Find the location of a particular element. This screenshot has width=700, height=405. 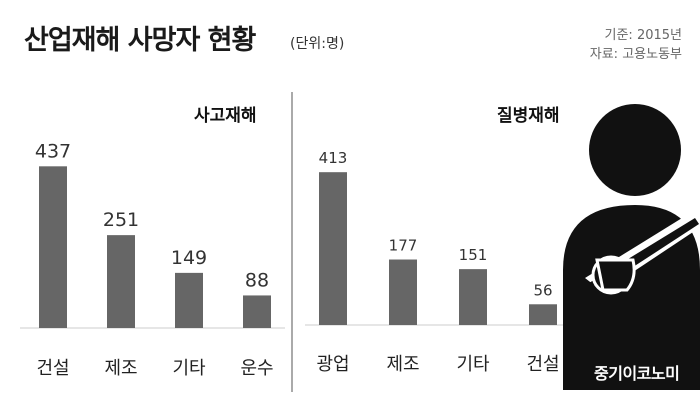

unit-label: (단위:명) is located at coordinates (317, 44).